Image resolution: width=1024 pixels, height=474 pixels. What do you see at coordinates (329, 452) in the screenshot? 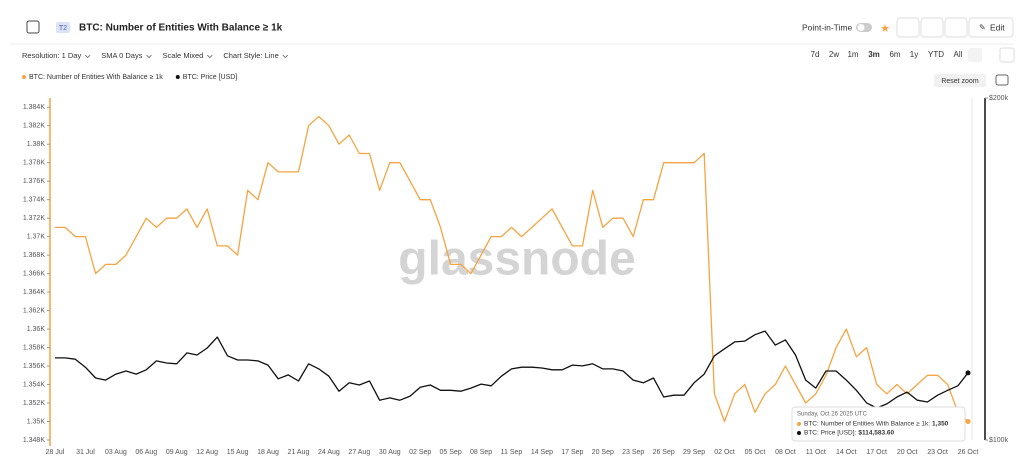
I see `x-tick-label: 24 Aug` at bounding box center [329, 452].